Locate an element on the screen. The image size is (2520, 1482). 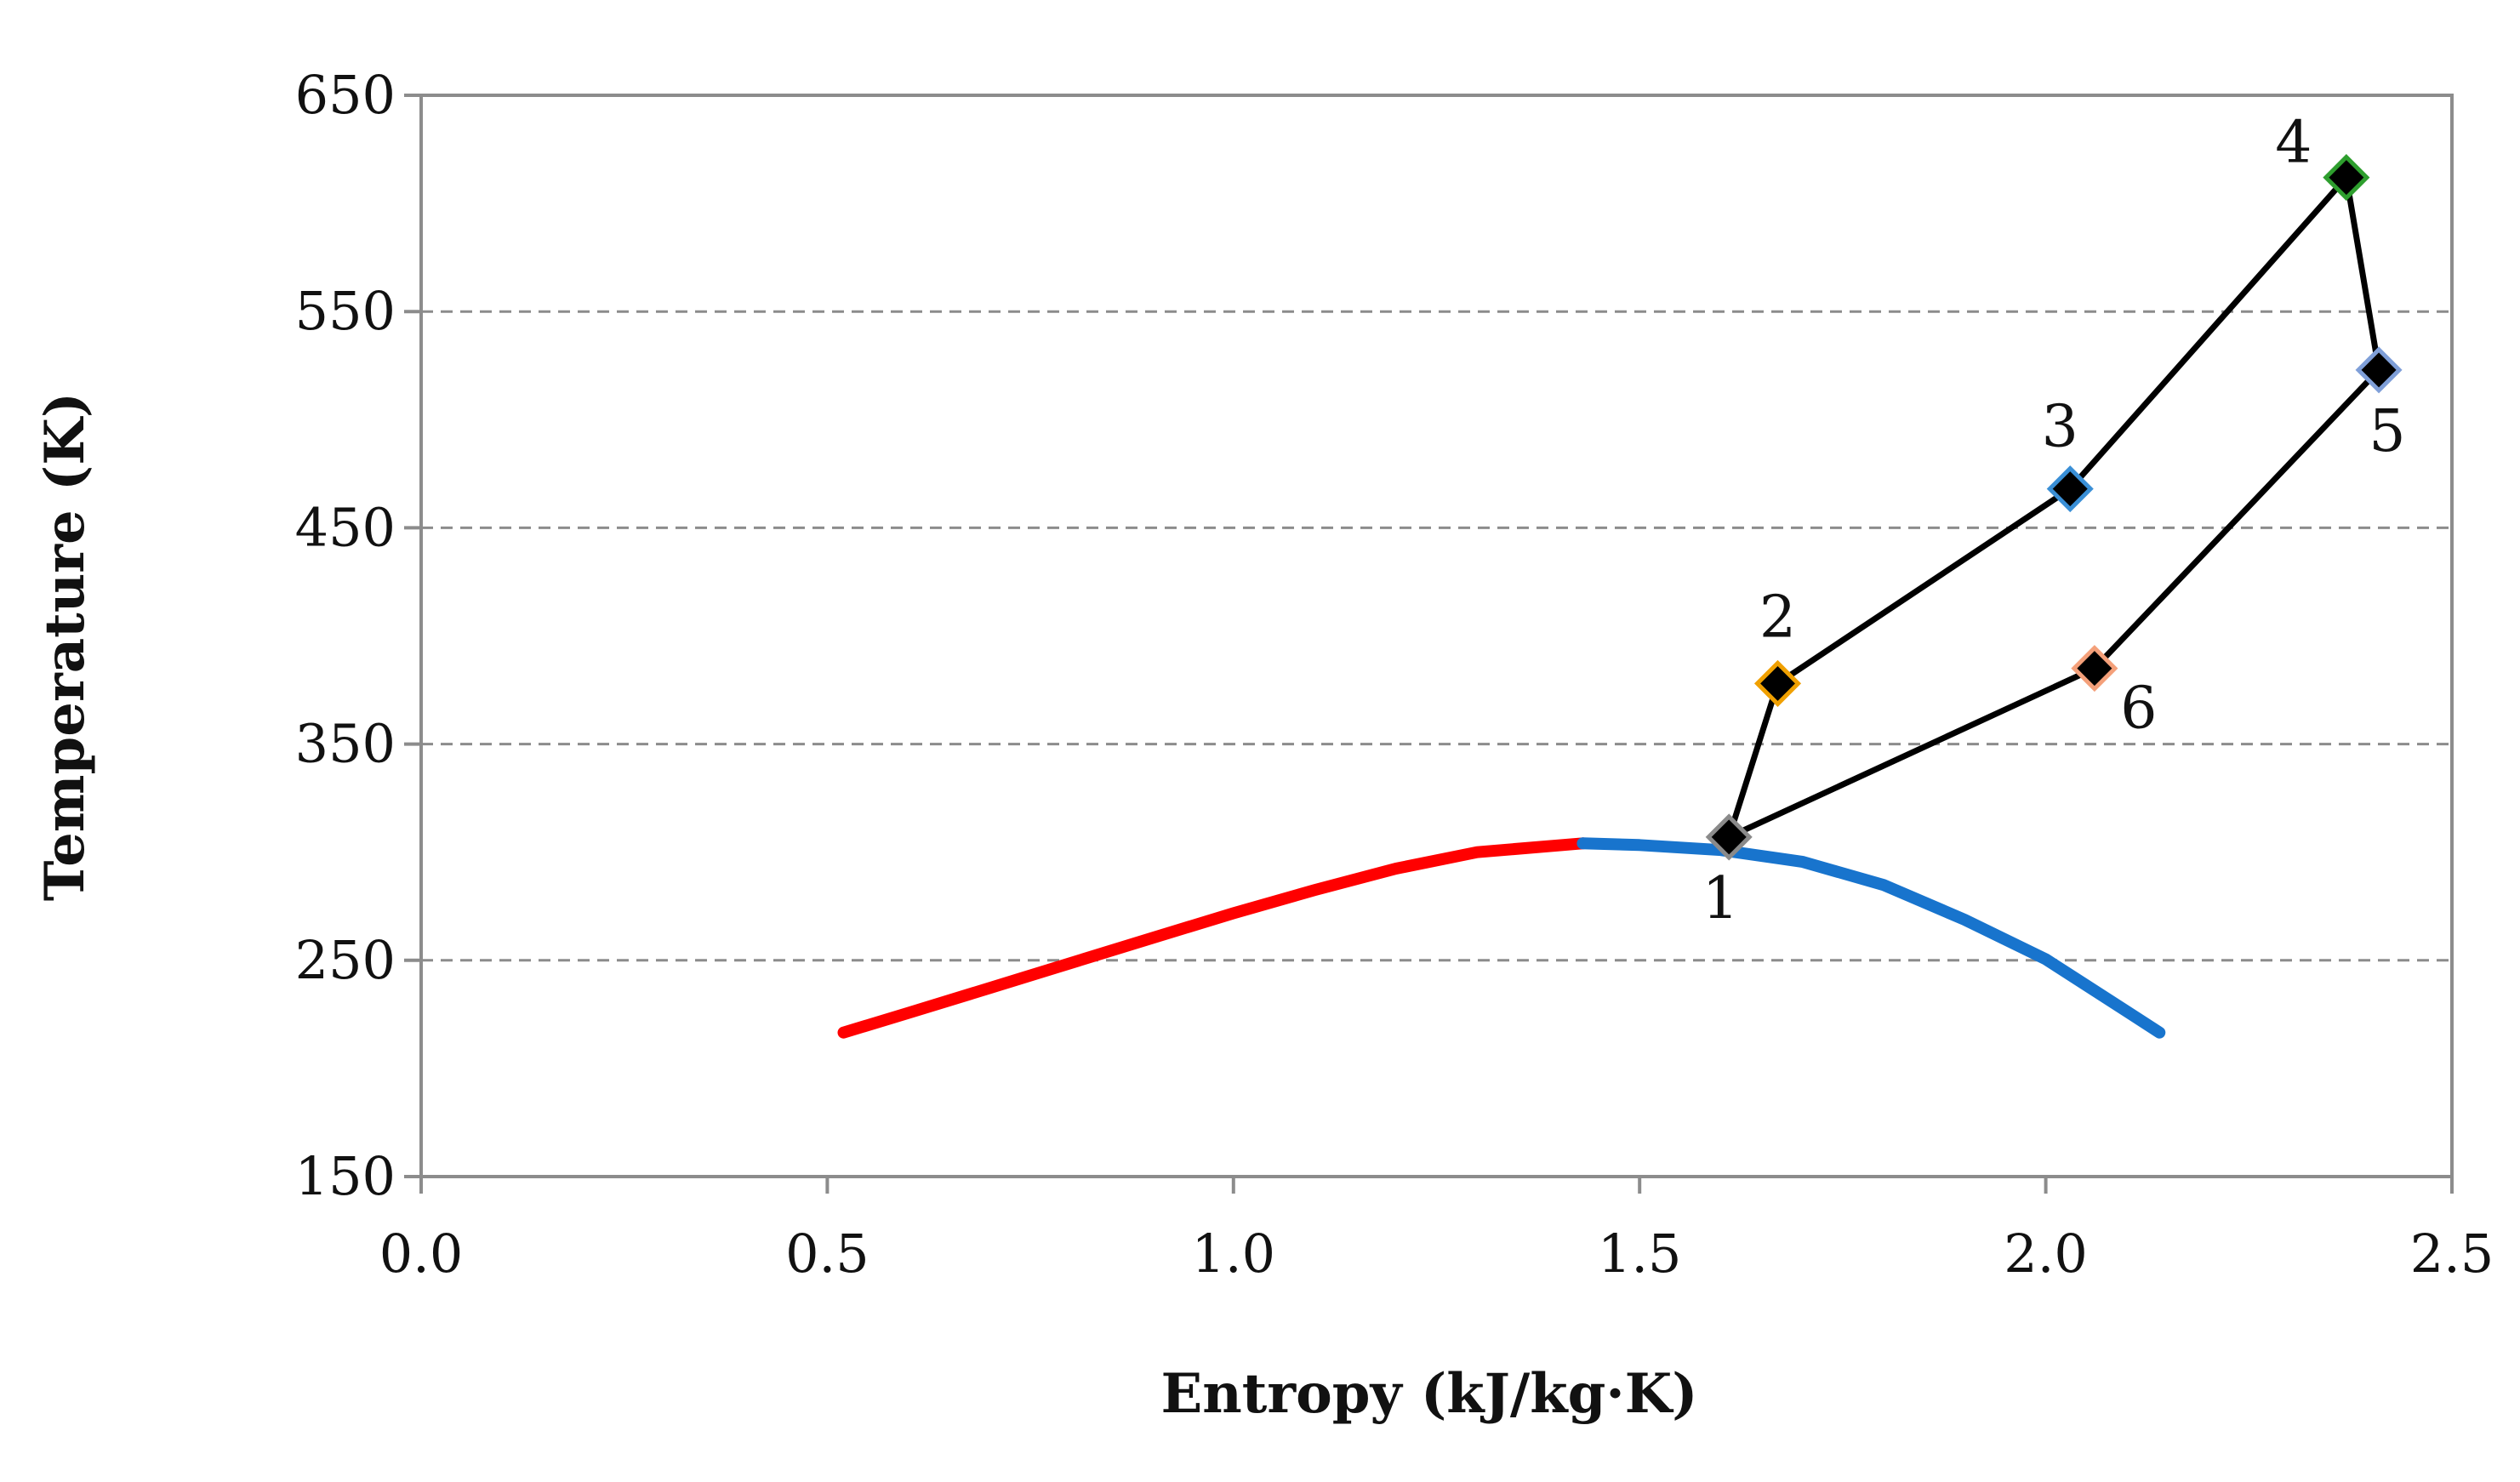
y-tick-label: 150 is located at coordinates (345, 1176).